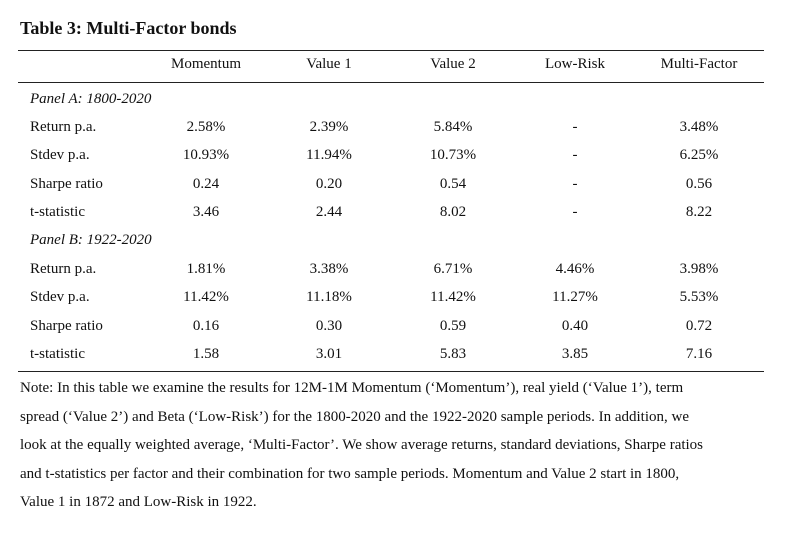 This screenshot has height=543, width=800. I want to click on table-row: t-statistic 1.58 3.01 5.83 3.85 7.16, so click(391, 356).